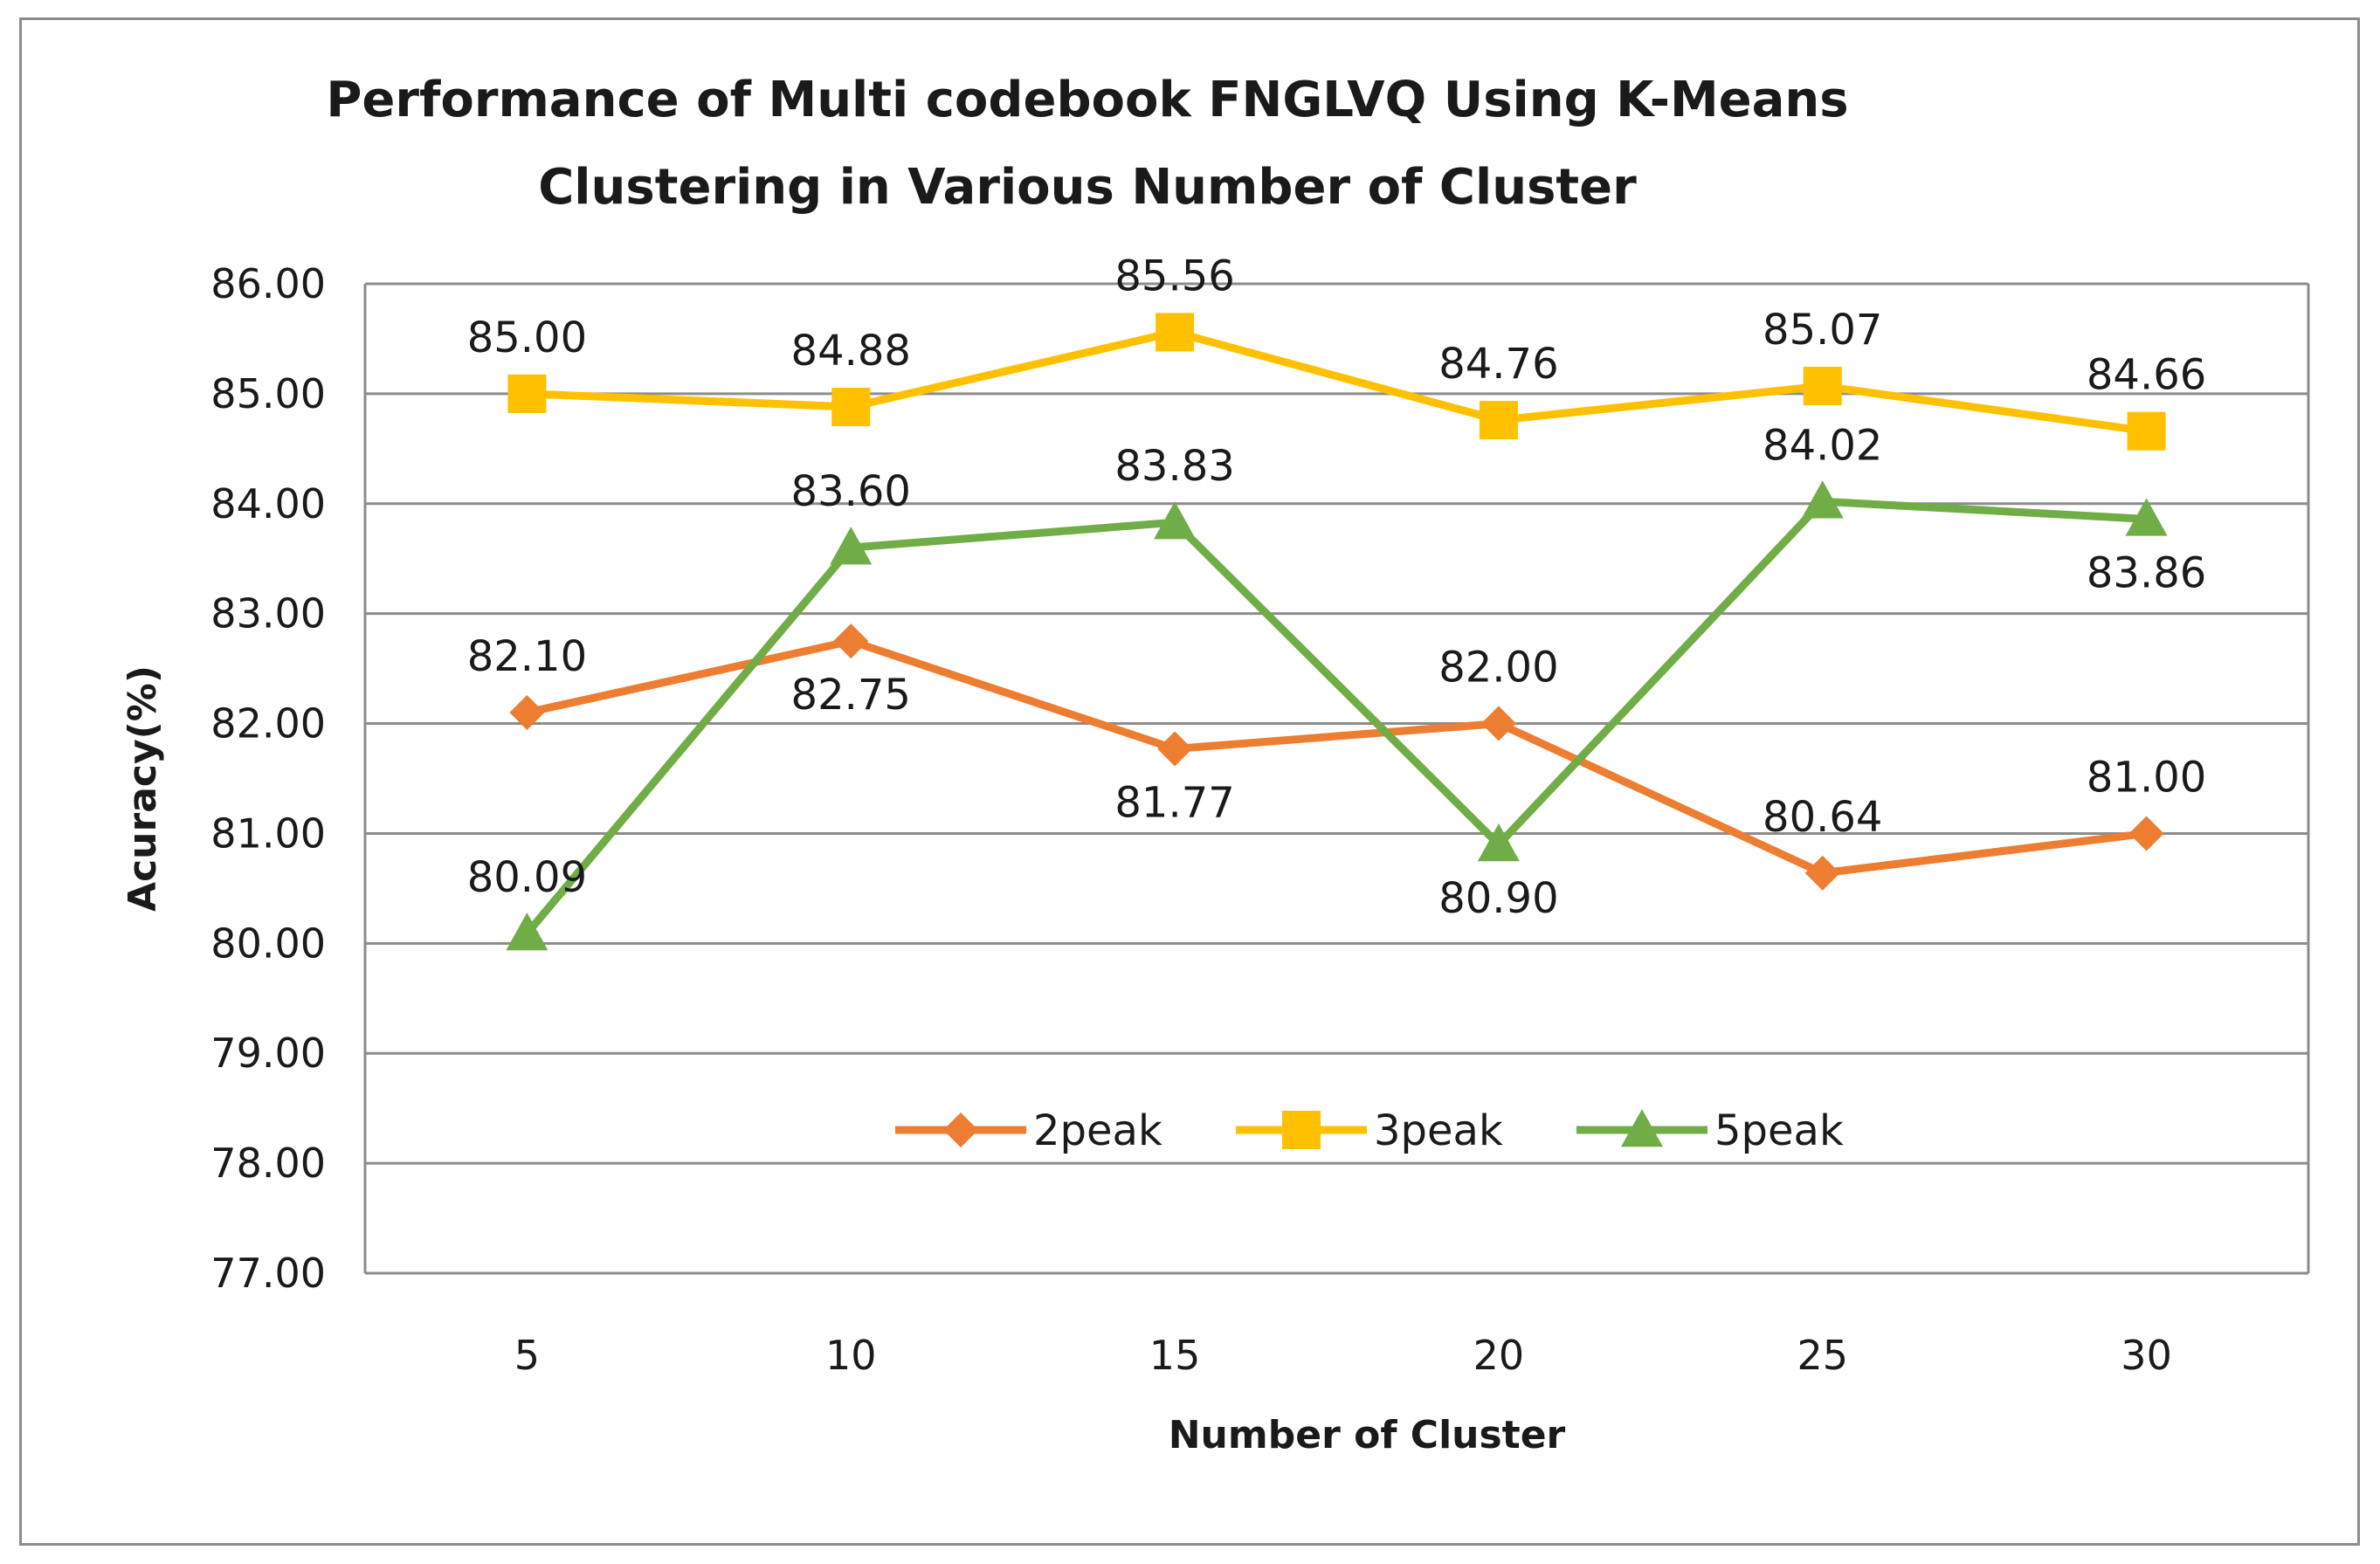 This screenshot has height=1564, width=2380. I want to click on series-line-2peak, so click(1337, 757).